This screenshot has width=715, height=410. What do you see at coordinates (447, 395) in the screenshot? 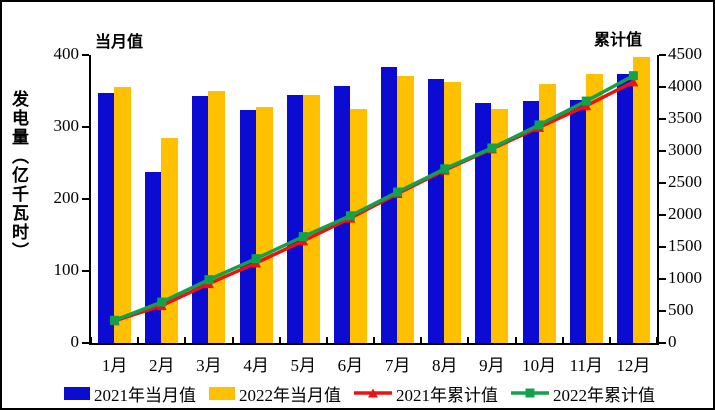
I see `legend-label: 2021年累计值` at bounding box center [447, 395].